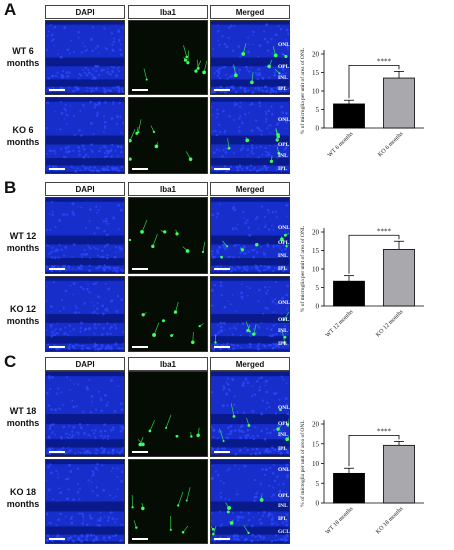  Describe the element at coordinates (10, 361) in the screenshot. I see `panel-letter-c: C` at that location.